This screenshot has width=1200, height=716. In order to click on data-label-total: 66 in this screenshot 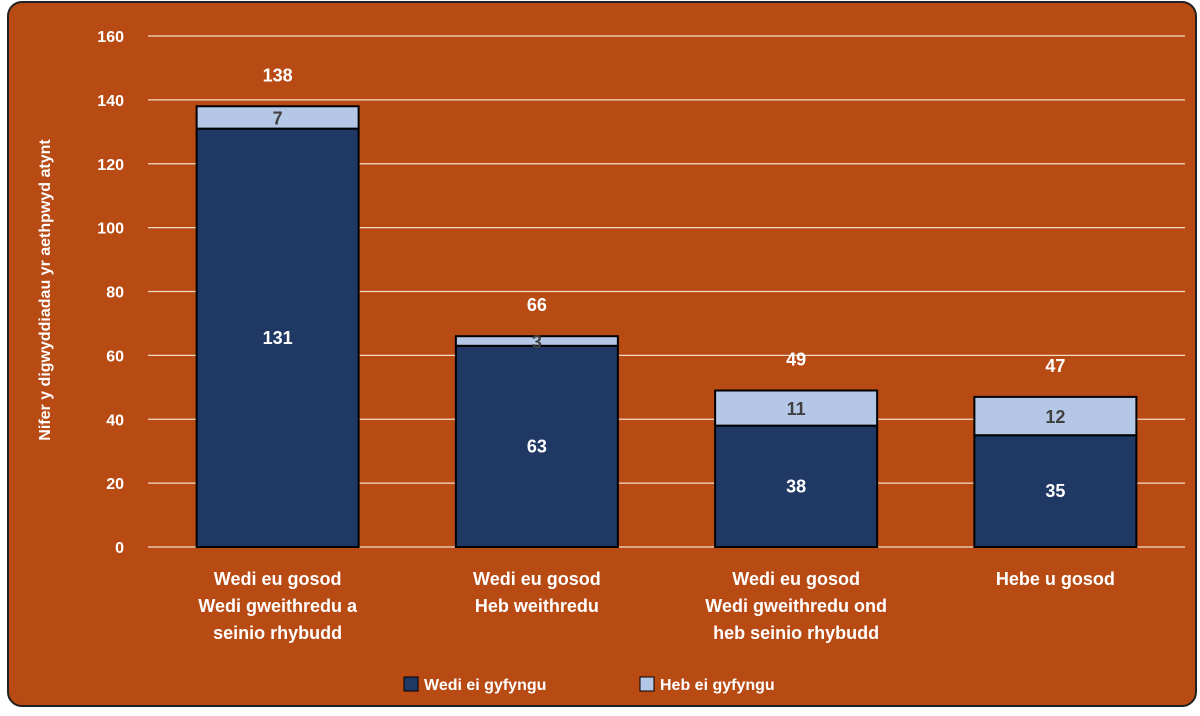, I will do `click(537, 305)`.